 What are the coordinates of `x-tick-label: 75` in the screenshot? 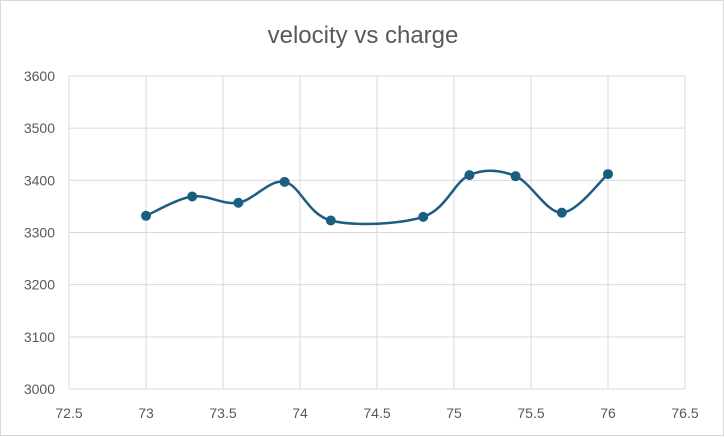 It's located at (454, 413).